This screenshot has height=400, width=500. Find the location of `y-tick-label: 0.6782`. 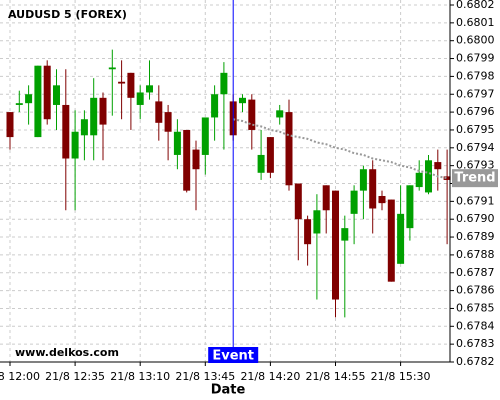

y-tick-label: 0.6782 is located at coordinates (475, 361).